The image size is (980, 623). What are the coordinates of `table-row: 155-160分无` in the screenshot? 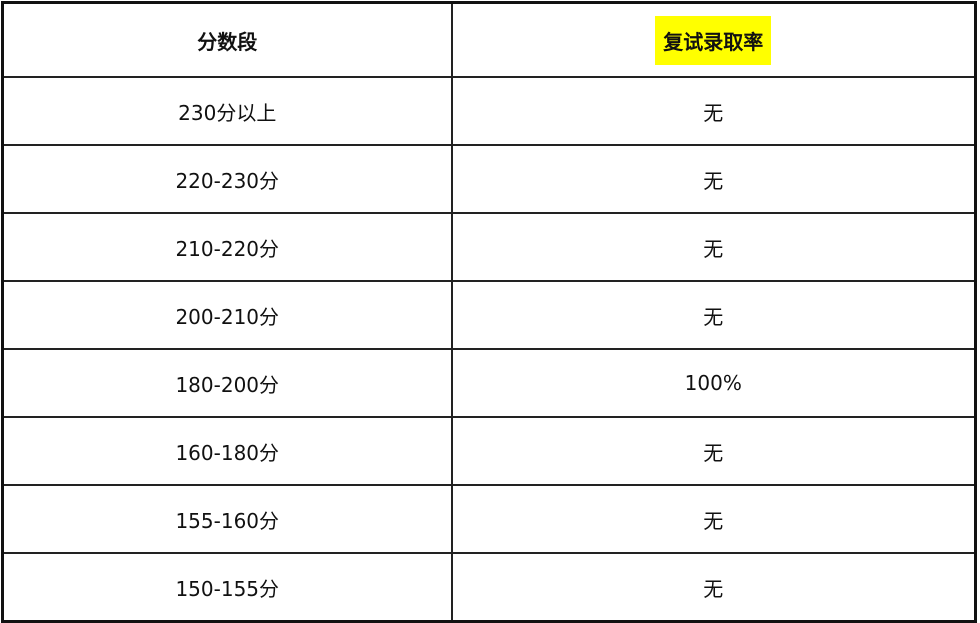 It's located at (489, 519).